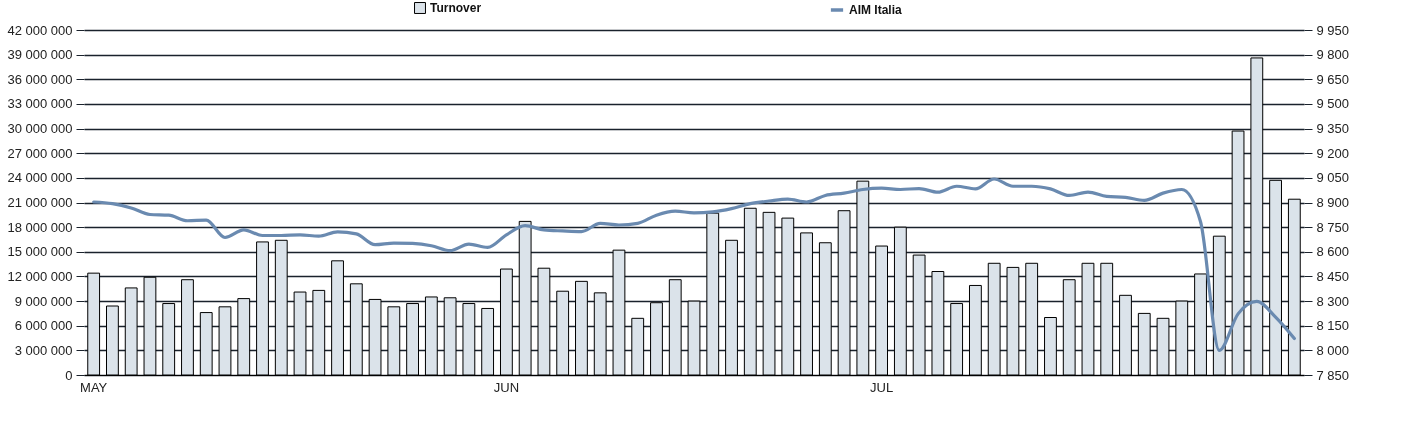  I want to click on x-tick-label: JUN, so click(506, 387).